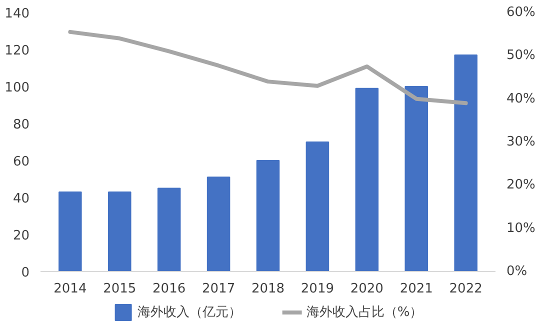 Image resolution: width=551 pixels, height=336 pixels. I want to click on y-tick-label: 0, so click(25, 273).